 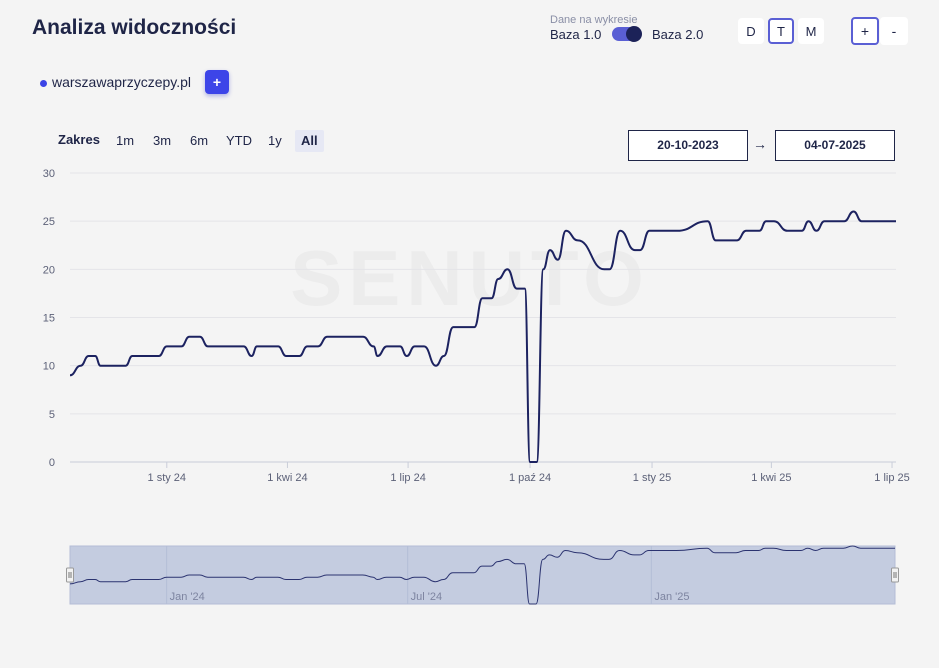 What do you see at coordinates (781, 31) in the screenshot?
I see `period-week-button: T` at bounding box center [781, 31].